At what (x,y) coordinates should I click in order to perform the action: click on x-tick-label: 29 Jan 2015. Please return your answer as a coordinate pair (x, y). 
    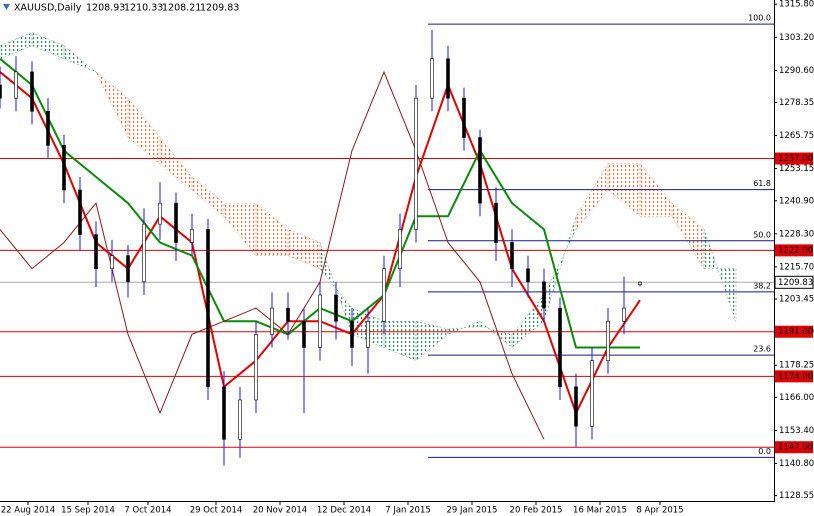
    Looking at the image, I should click on (472, 511).